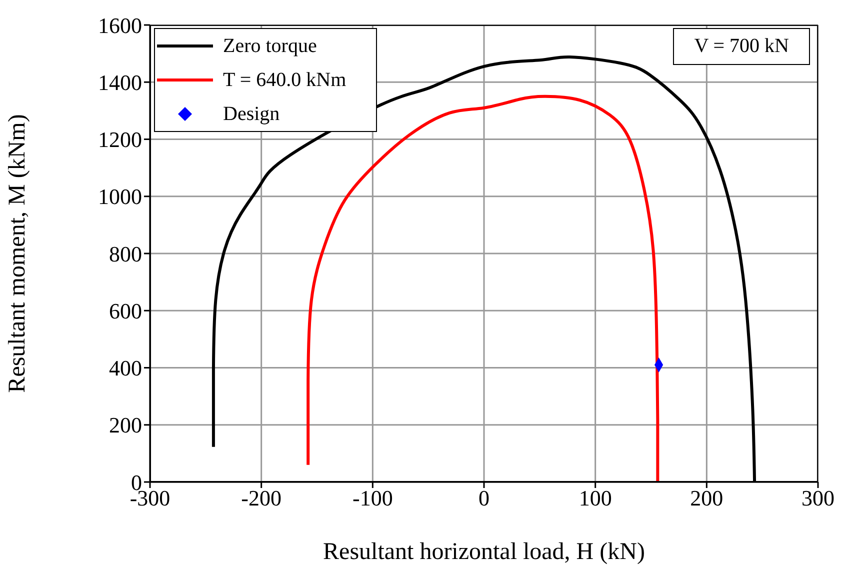 The image size is (842, 577). I want to click on y-tick-label: 1000, so click(120, 197).